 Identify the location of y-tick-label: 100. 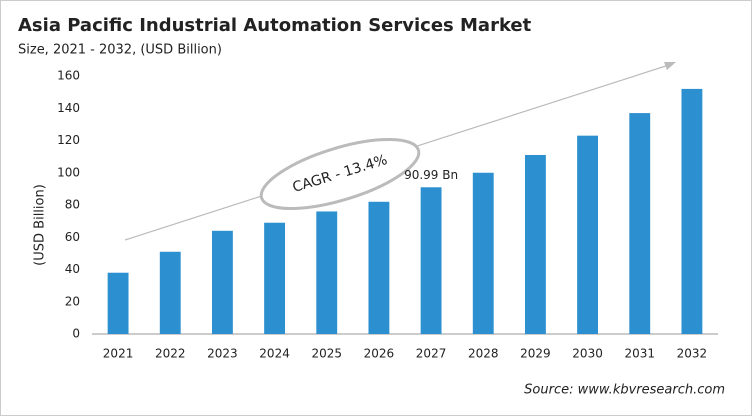
(68, 172).